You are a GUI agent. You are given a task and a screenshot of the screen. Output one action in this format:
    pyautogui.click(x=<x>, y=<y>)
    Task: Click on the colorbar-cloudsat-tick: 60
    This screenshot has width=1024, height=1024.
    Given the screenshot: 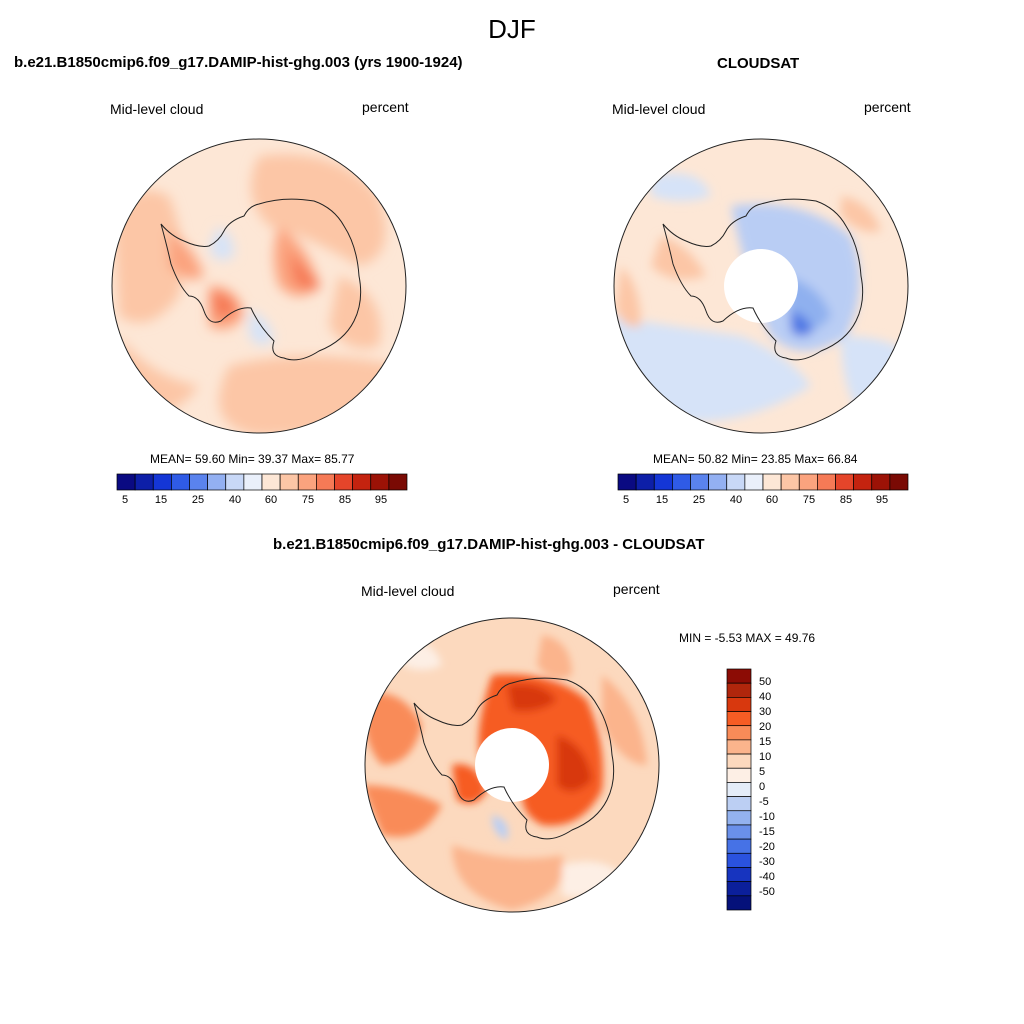 What is the action you would take?
    pyautogui.click(x=772, y=500)
    